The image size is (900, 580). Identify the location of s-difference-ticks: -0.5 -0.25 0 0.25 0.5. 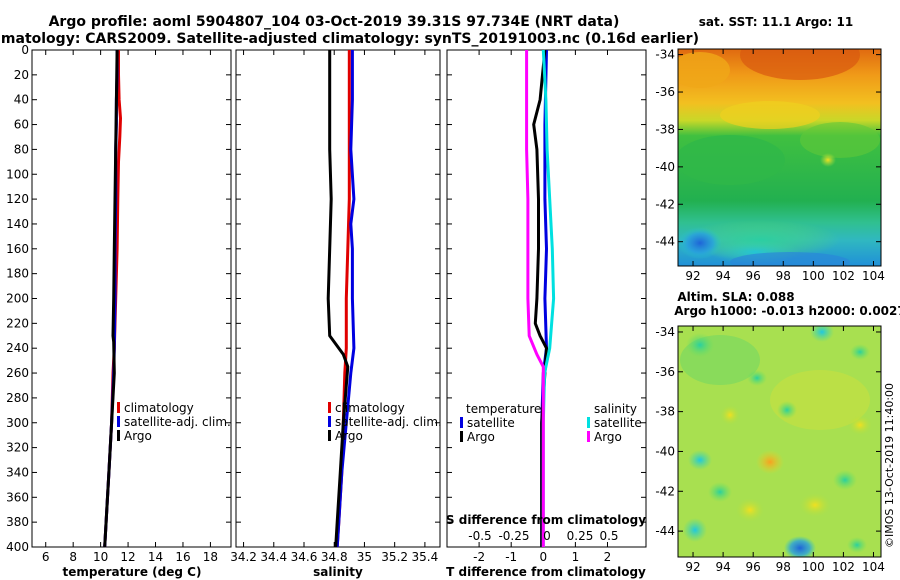
(543, 536).